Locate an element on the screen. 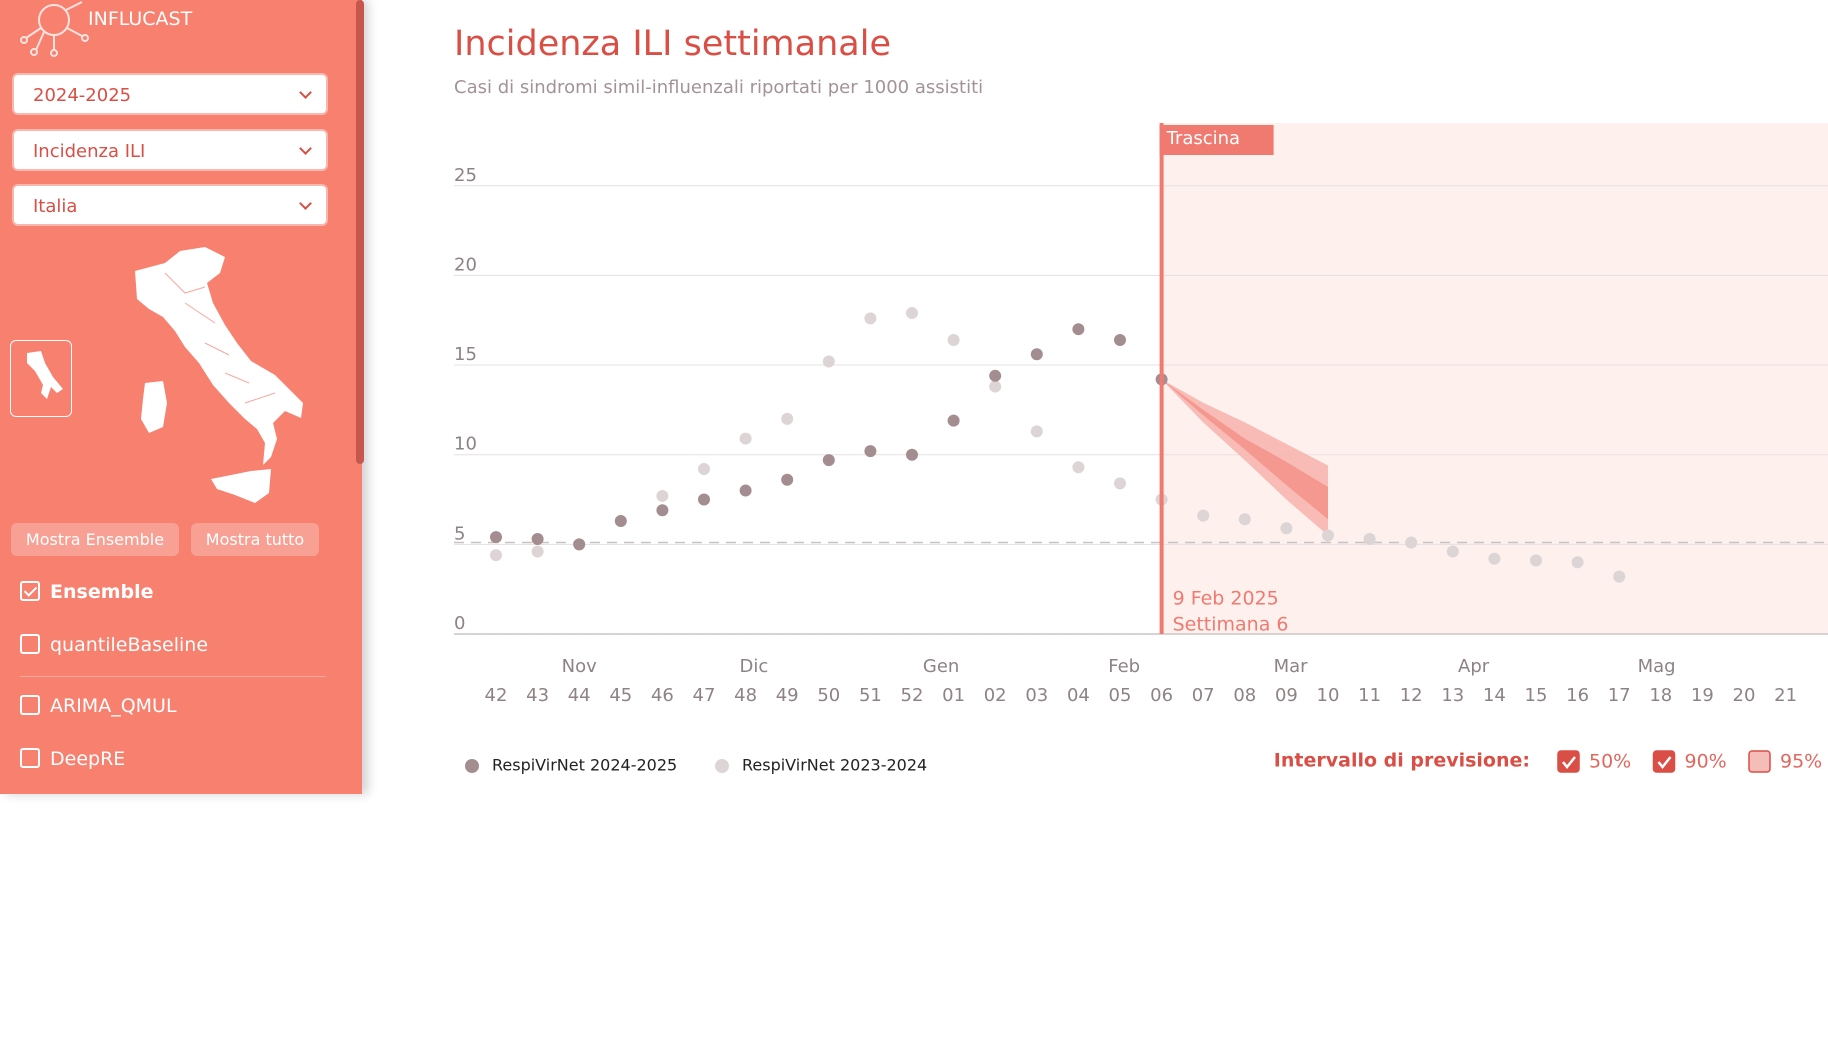  x-tick-label: 14 is located at coordinates (1494, 695).